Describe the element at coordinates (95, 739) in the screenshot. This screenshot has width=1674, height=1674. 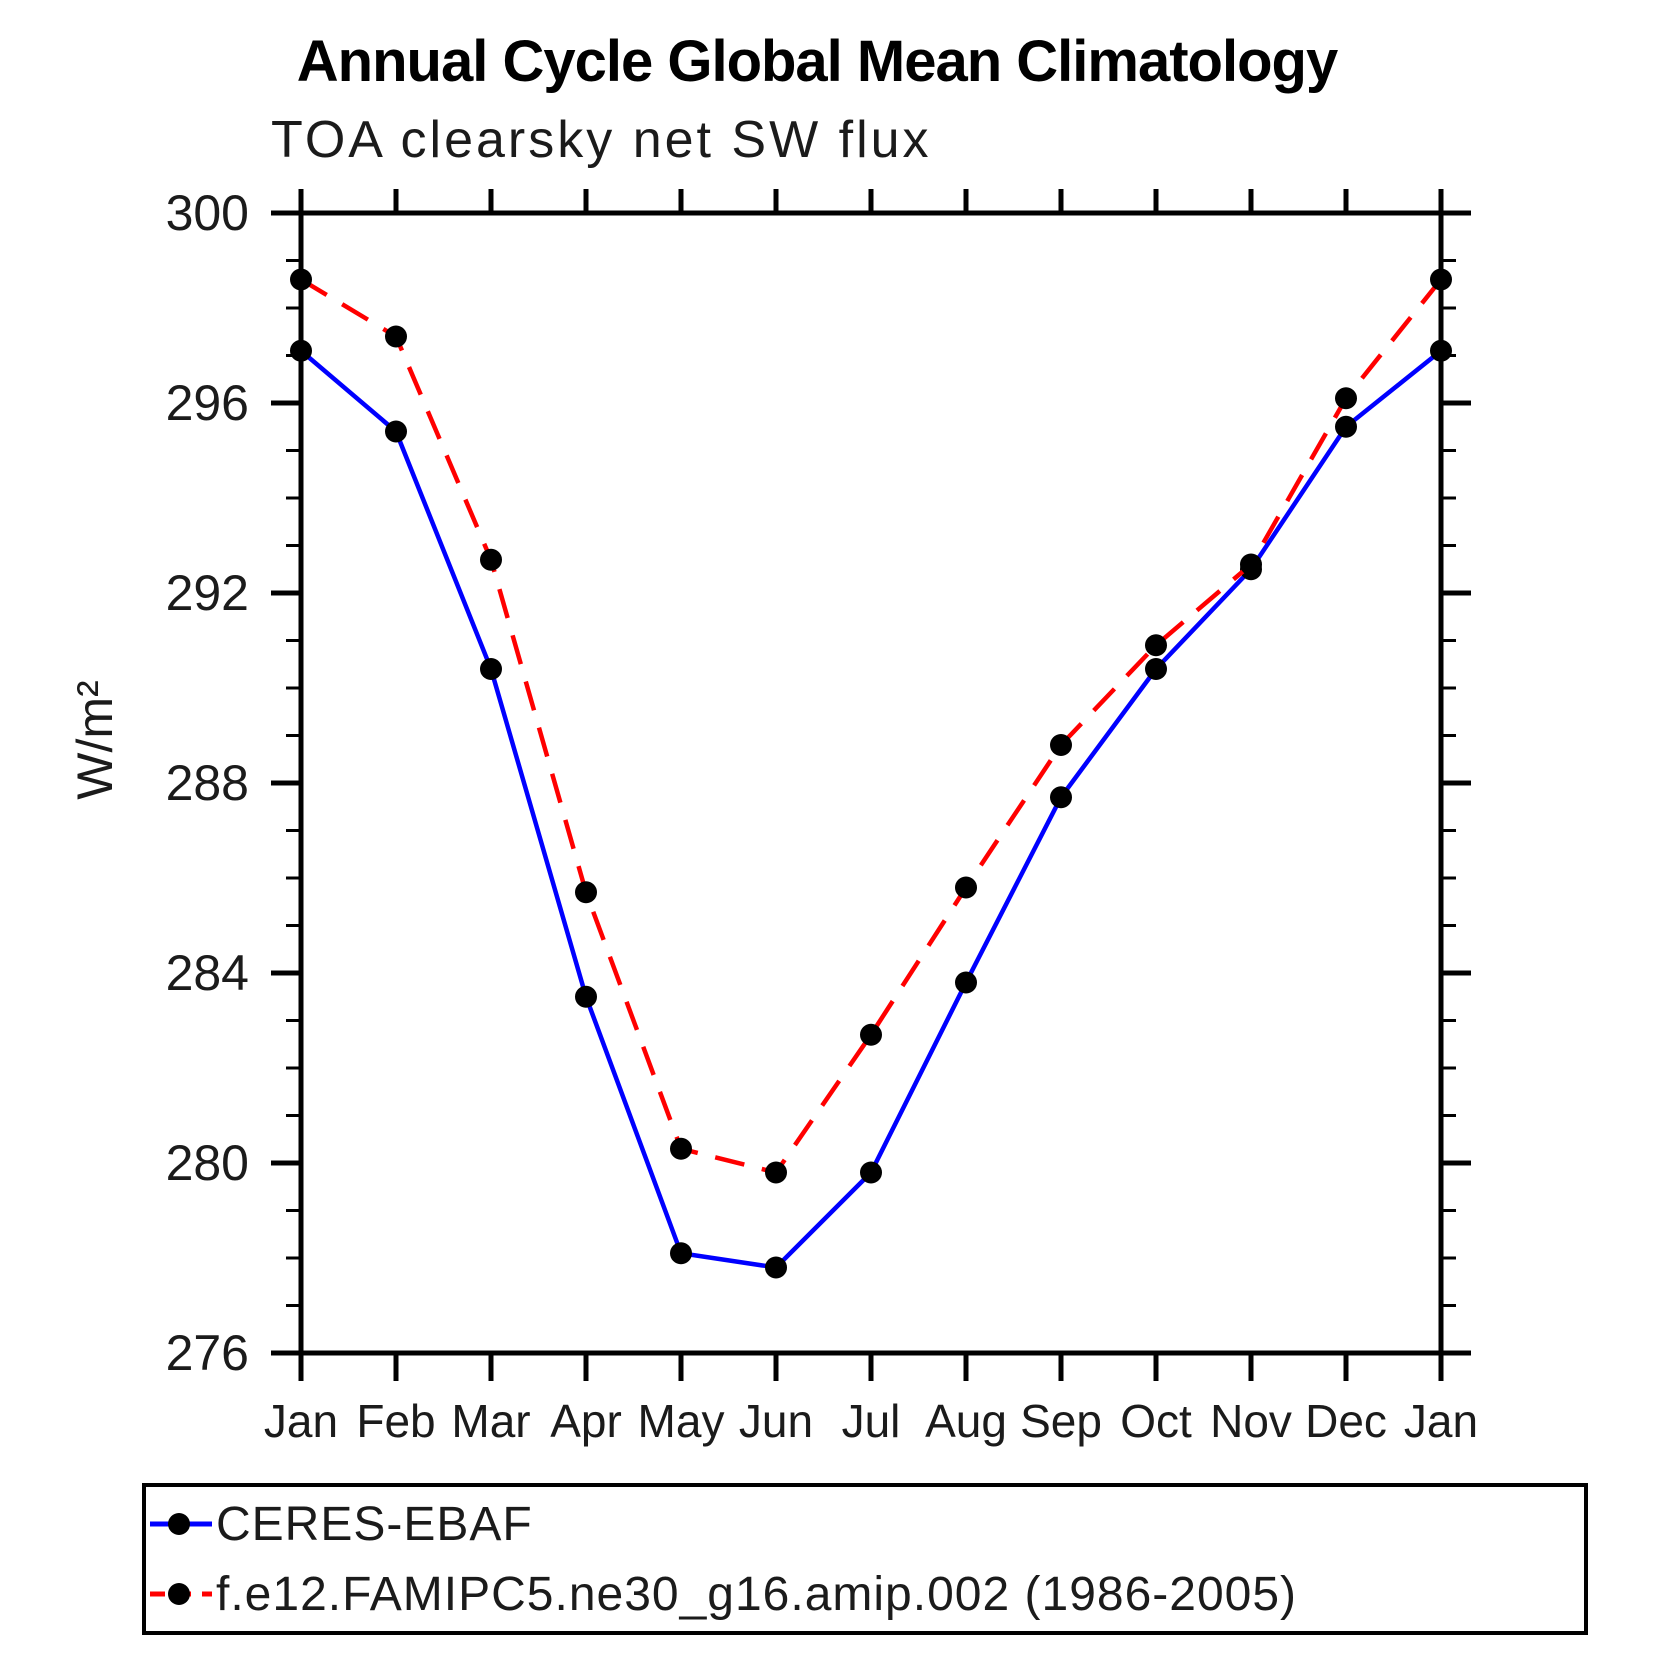
I see `svg-text: W/m²` at that location.